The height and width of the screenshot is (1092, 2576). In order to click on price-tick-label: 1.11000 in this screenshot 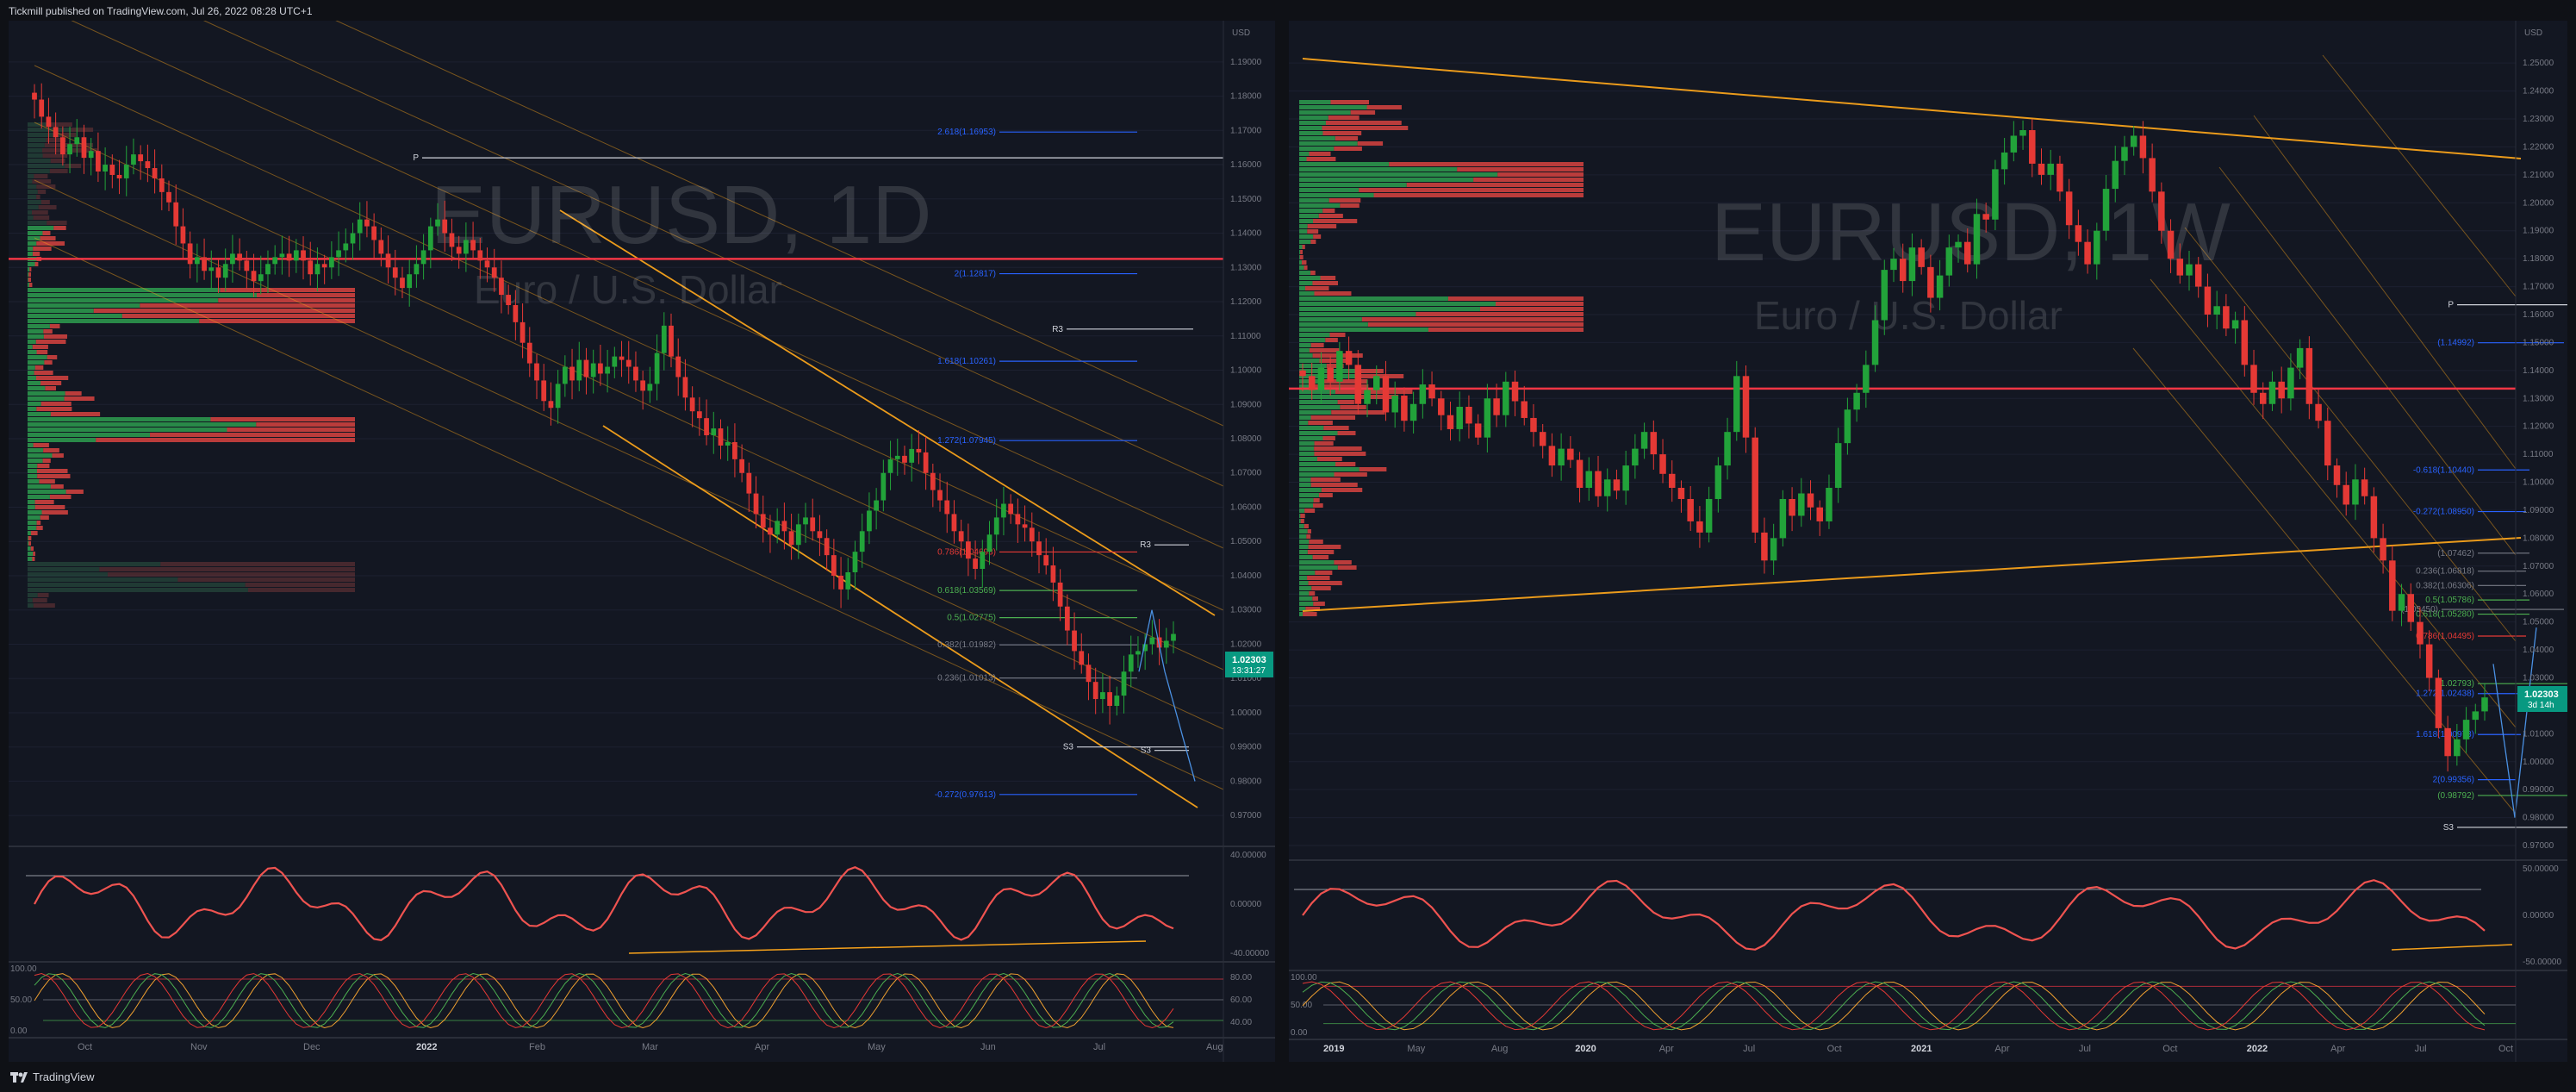, I will do `click(2539, 454)`.